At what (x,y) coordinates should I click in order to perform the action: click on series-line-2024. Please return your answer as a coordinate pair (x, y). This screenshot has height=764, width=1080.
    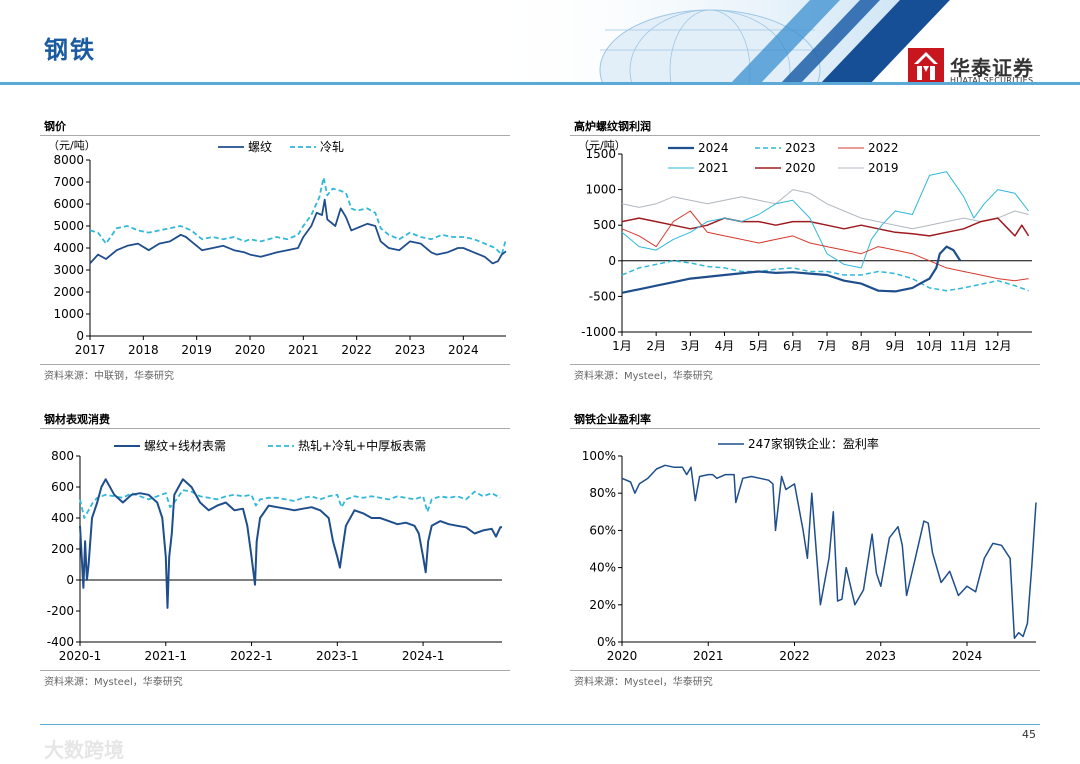
    Looking at the image, I should click on (791, 269).